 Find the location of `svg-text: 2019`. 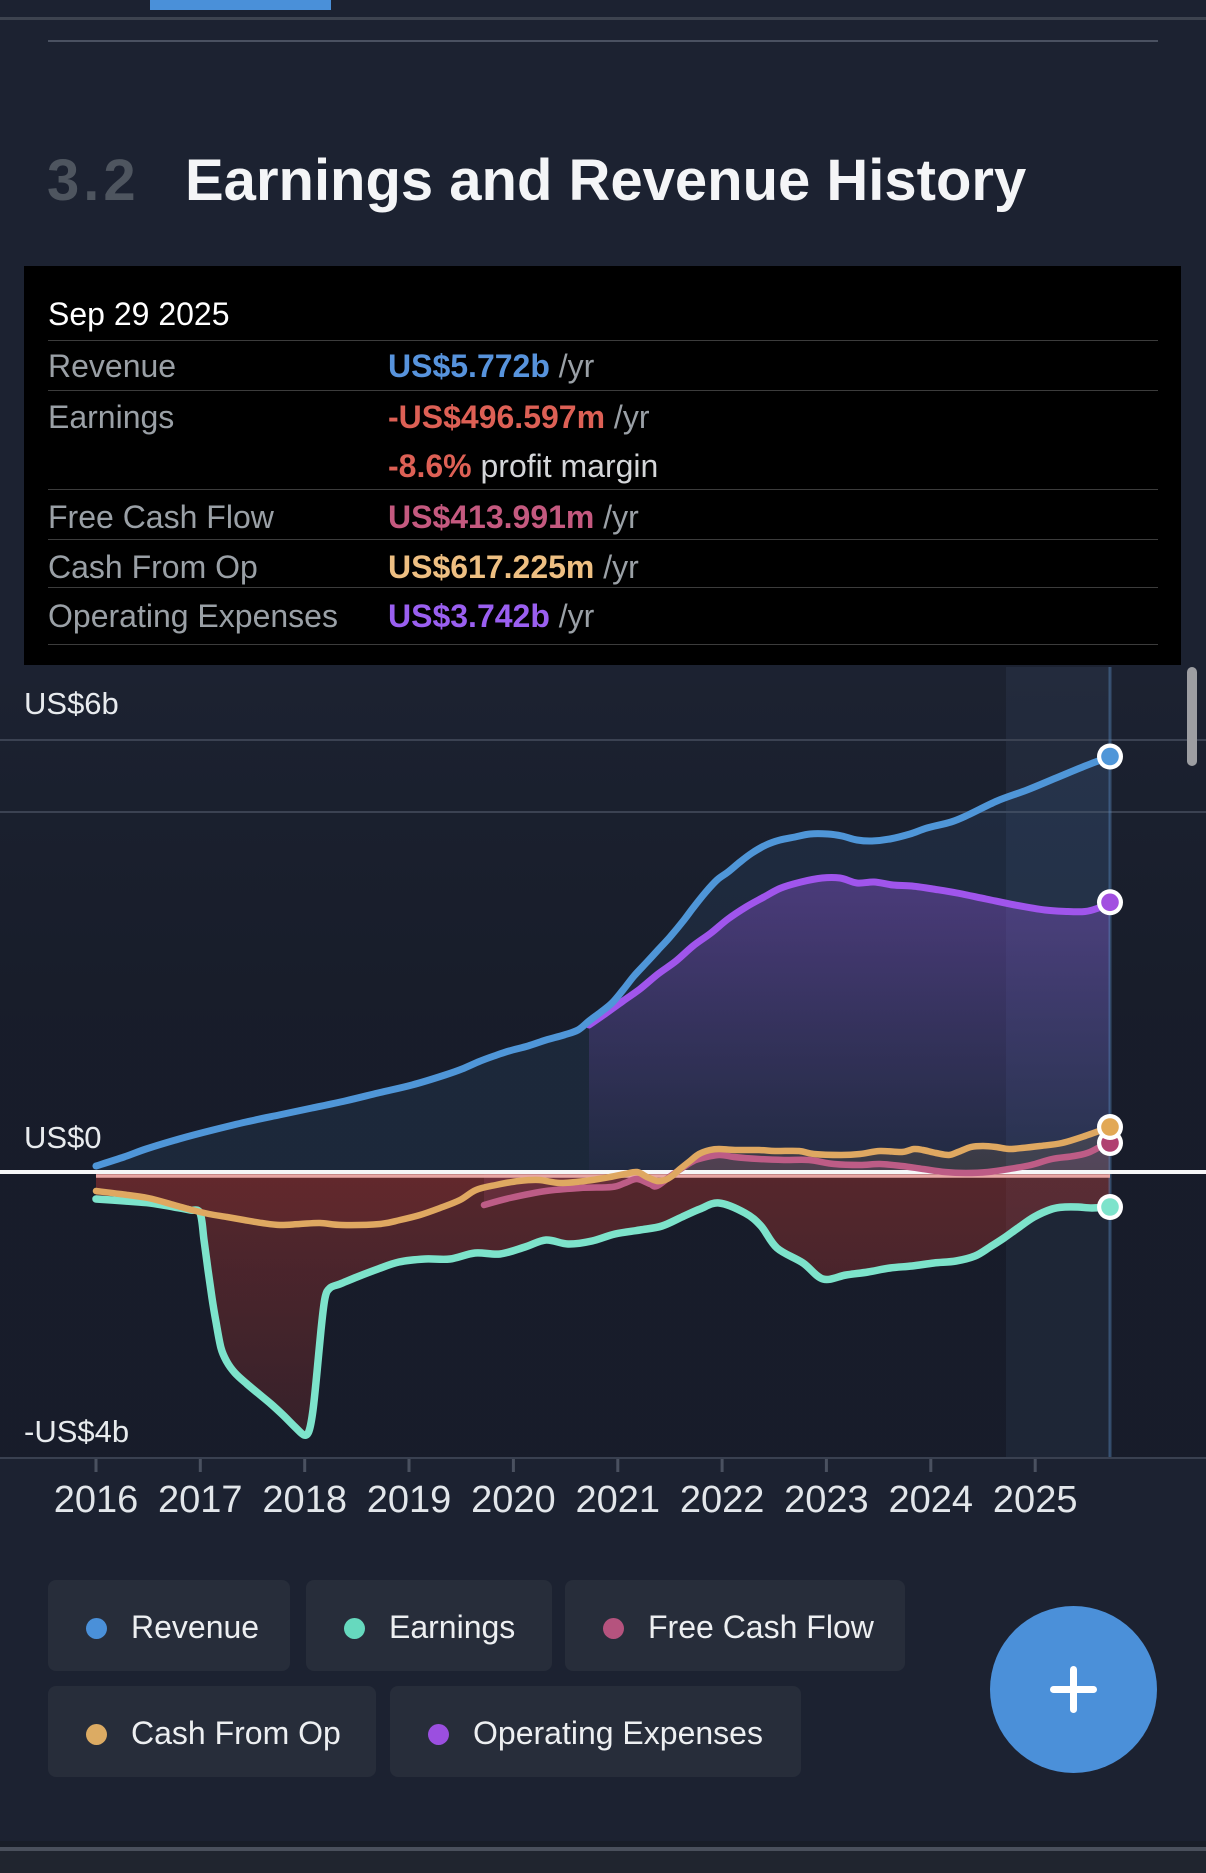

svg-text: 2019 is located at coordinates (409, 1500).